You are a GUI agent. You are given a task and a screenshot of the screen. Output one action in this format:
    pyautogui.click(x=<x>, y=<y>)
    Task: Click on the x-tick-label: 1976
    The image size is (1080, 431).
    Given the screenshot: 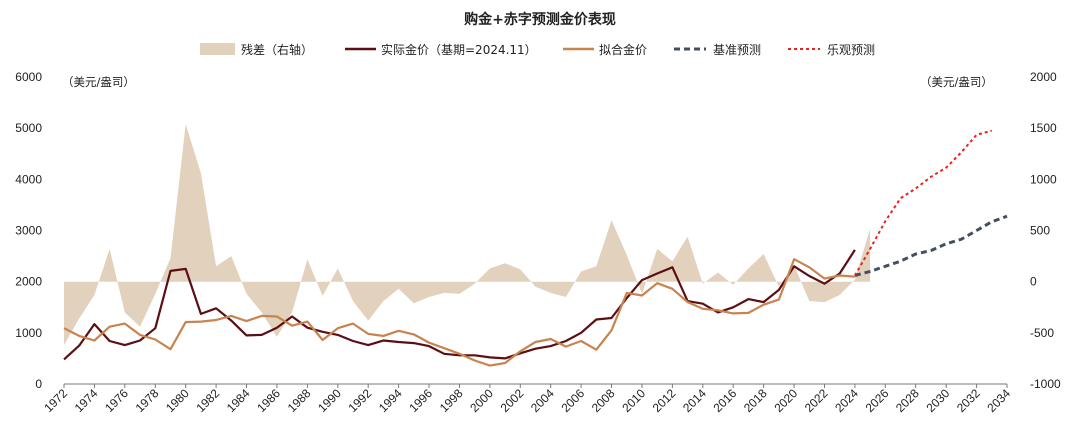 What is the action you would take?
    pyautogui.click(x=116, y=400)
    